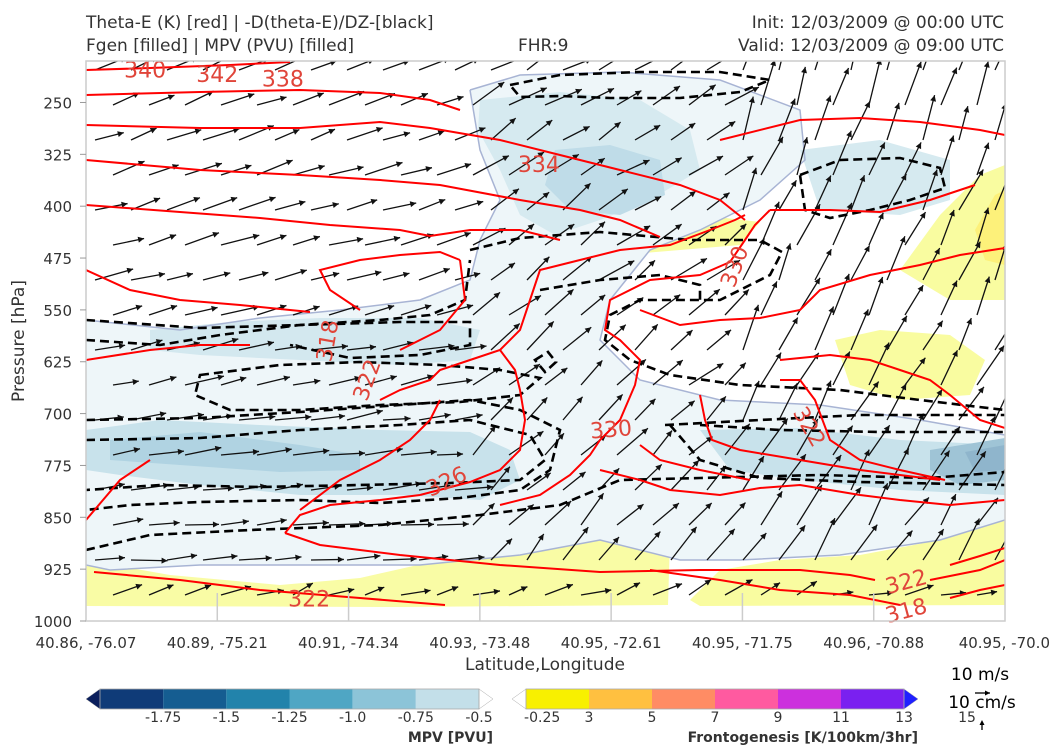 The image size is (1050, 750). What do you see at coordinates (217, 643) in the screenshot?
I see `x-tick-label: 40.89, -75.21` at bounding box center [217, 643].